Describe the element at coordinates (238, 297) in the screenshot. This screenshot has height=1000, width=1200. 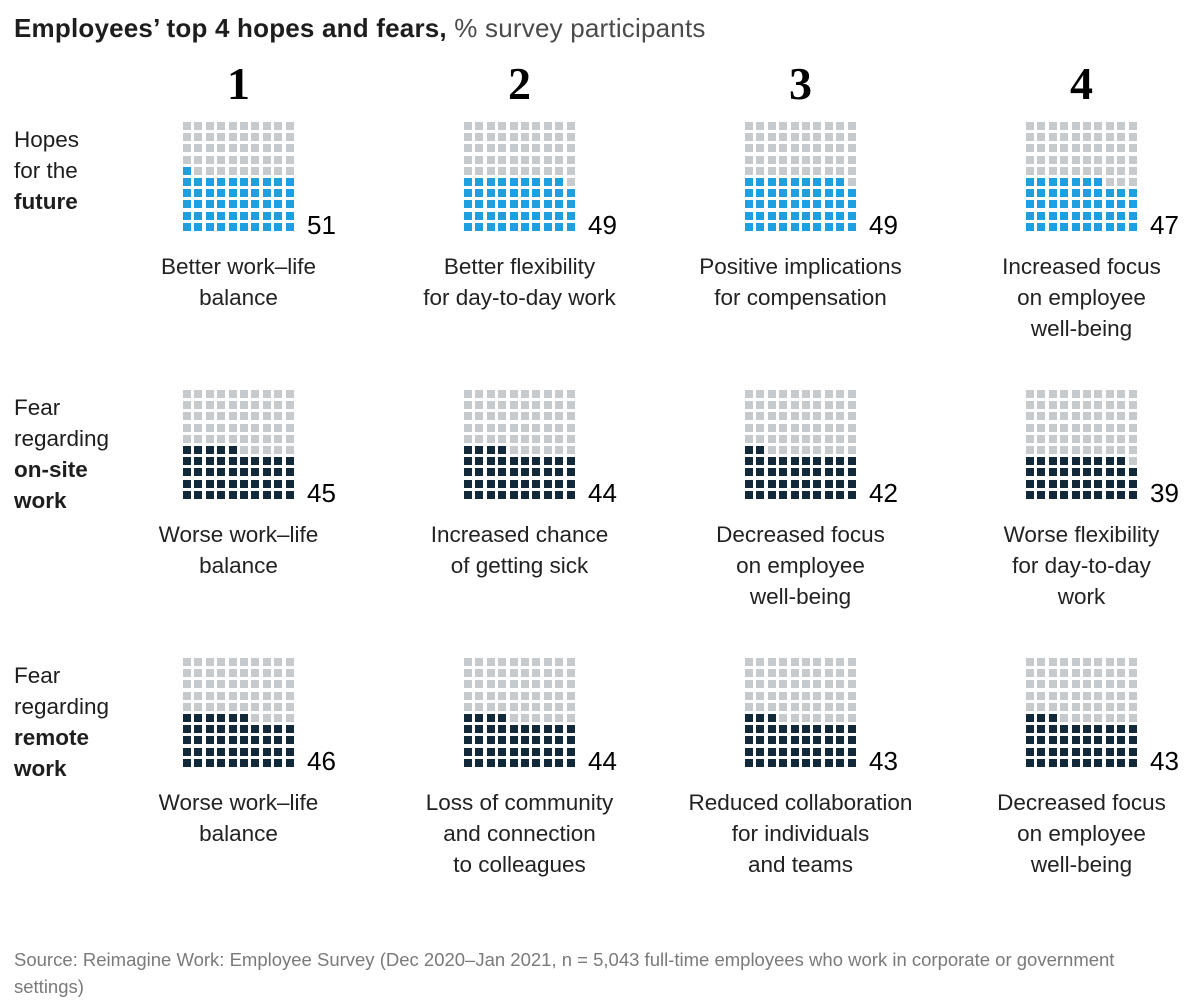
I see `chart-label-line: balance` at that location.